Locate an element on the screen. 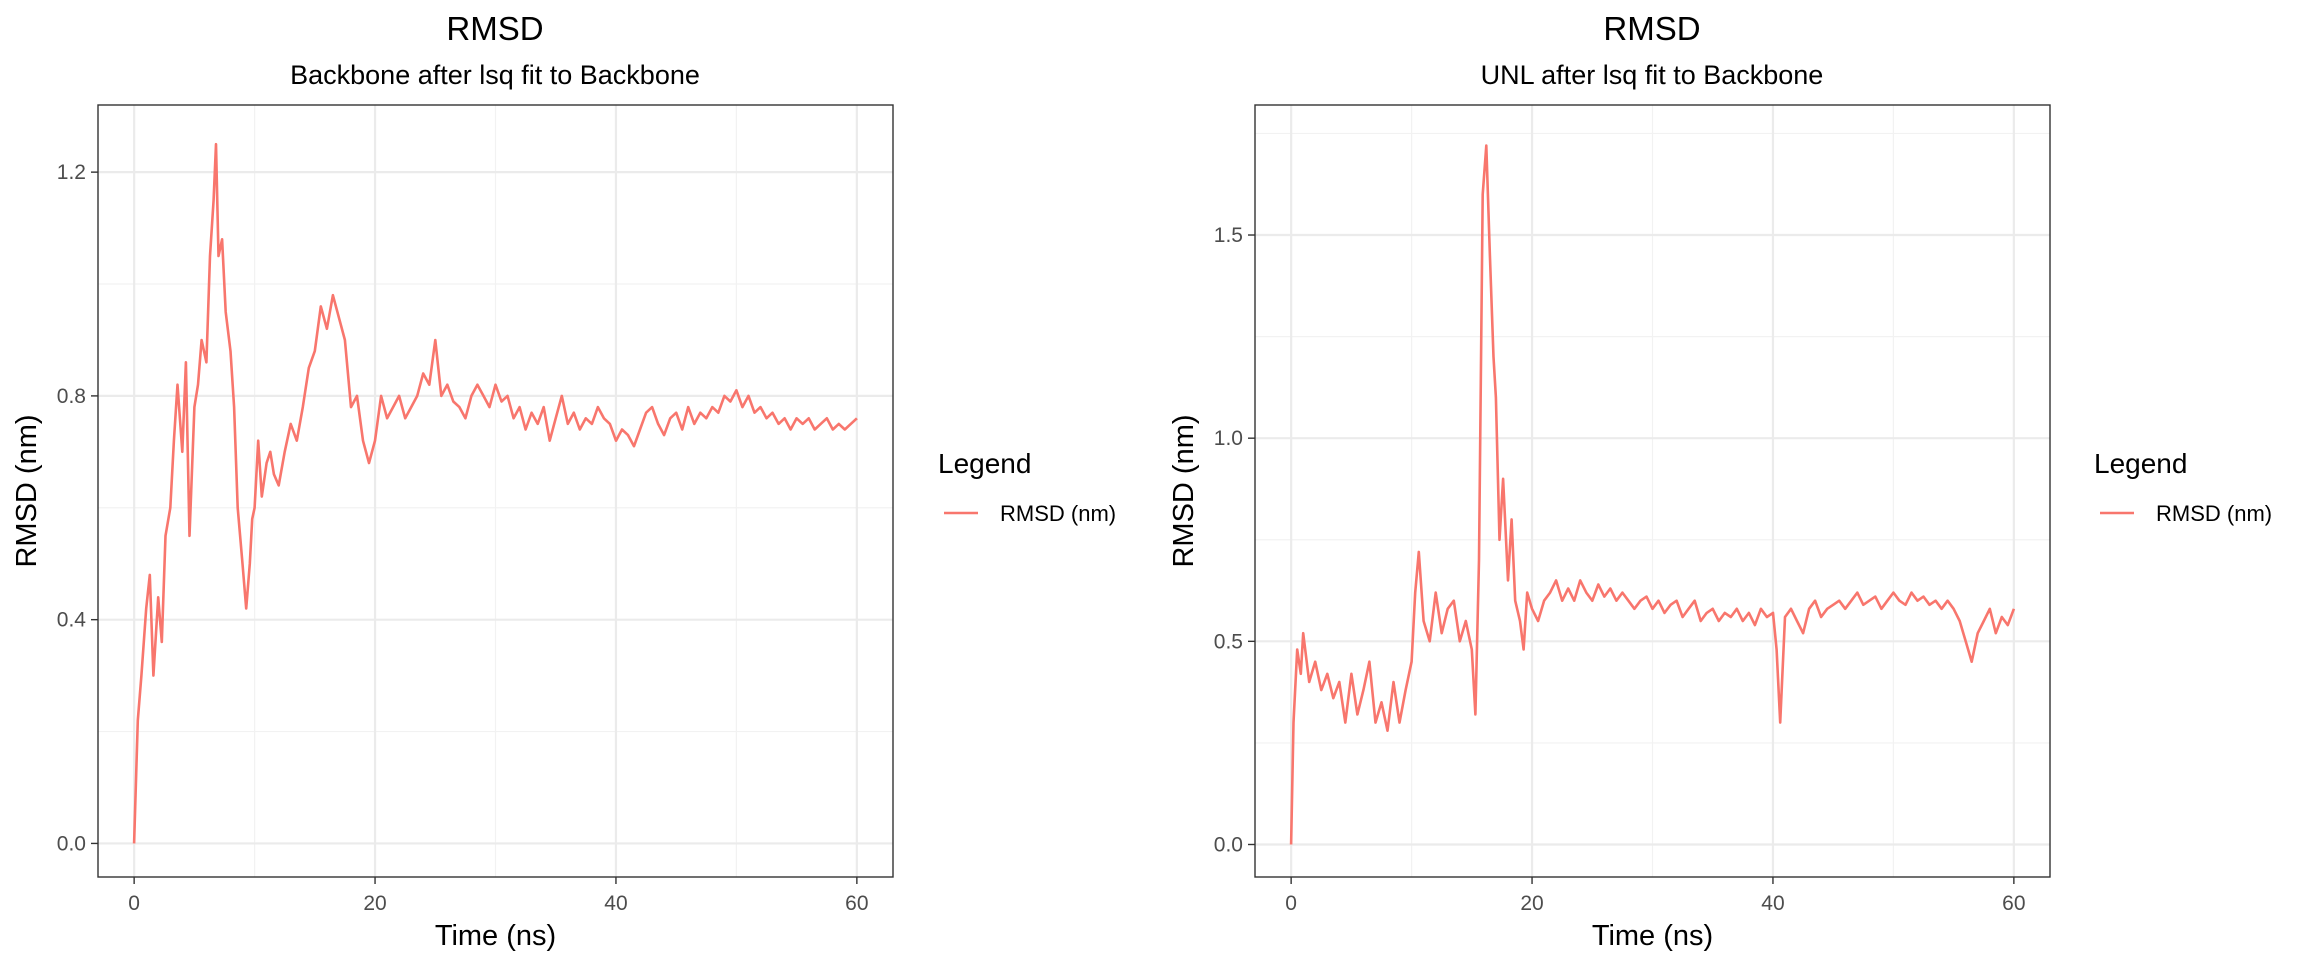 Image resolution: width=2304 pixels, height=960 pixels. y-tick-label: 0.8 is located at coordinates (71, 396).